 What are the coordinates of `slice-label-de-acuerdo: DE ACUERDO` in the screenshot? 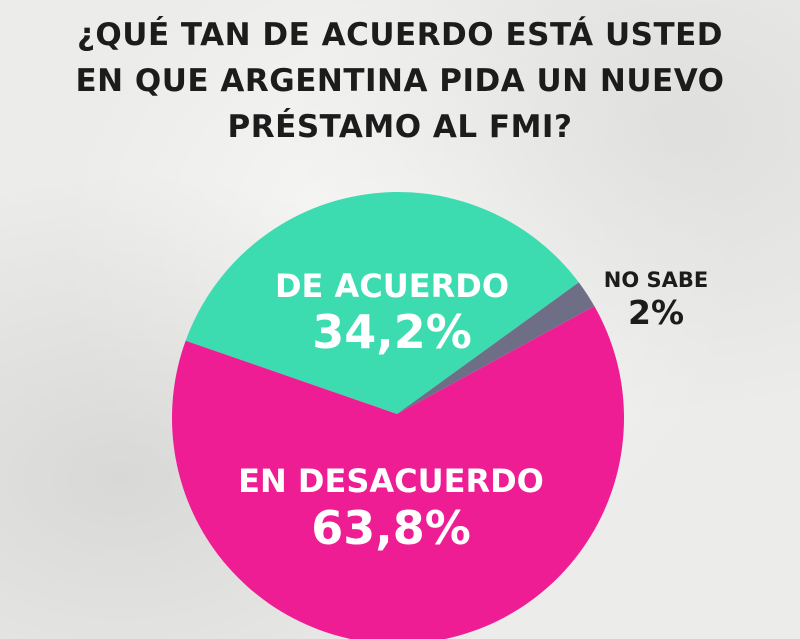 It's located at (392, 286).